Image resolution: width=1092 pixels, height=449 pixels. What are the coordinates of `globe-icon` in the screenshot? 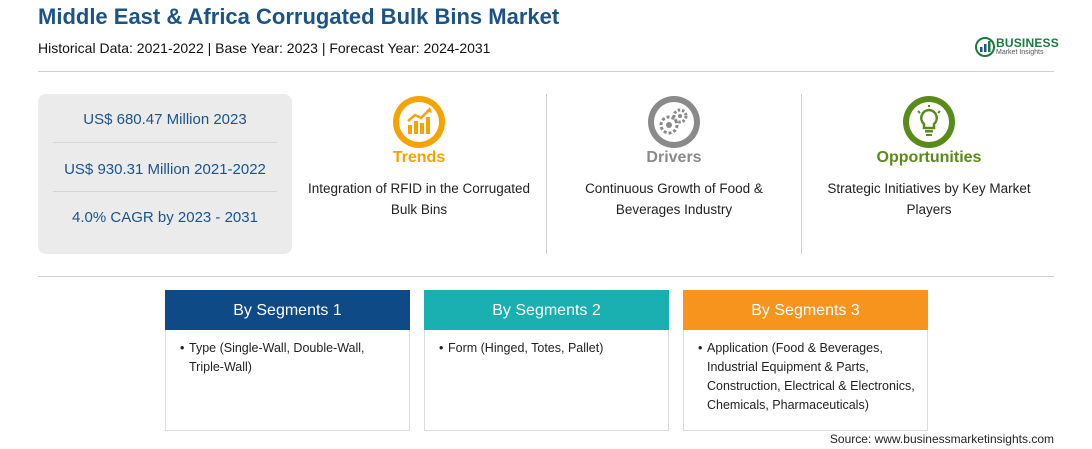 It's located at (985, 47).